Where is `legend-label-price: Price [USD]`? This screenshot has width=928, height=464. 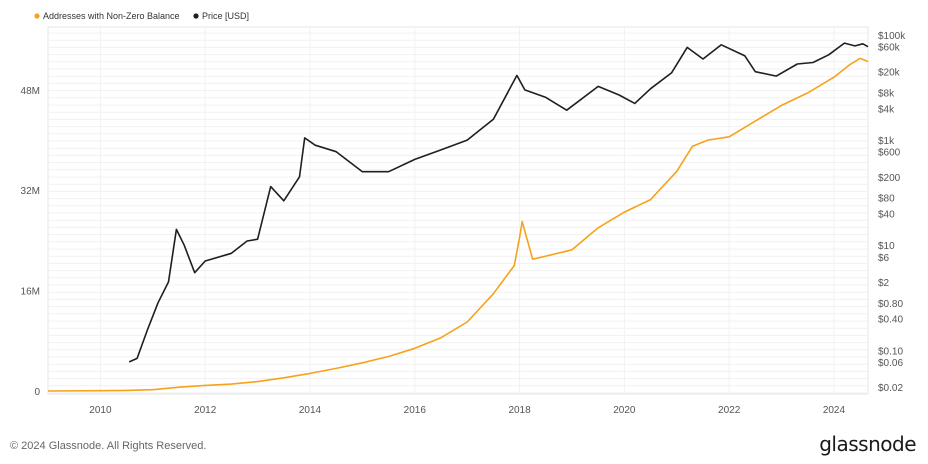
legend-label-price: Price [USD] is located at coordinates (225, 16).